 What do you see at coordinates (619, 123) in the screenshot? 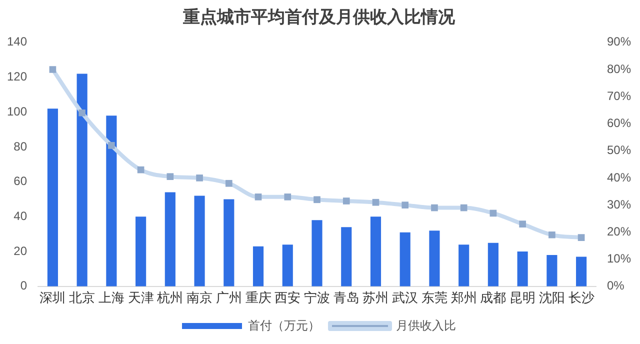
I see `y2-tick-label: 60%` at bounding box center [619, 123].